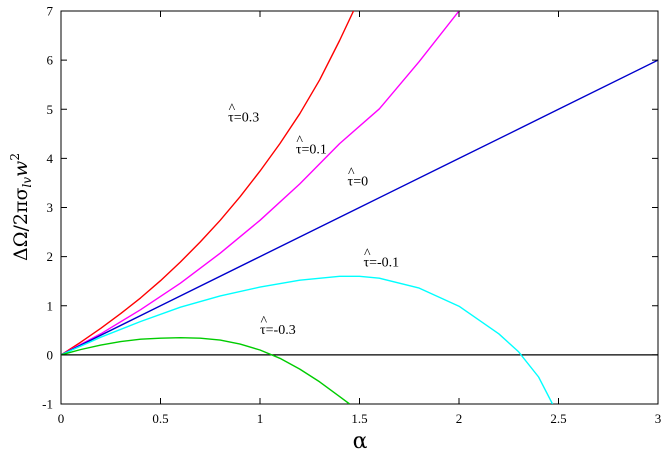 The height and width of the screenshot is (455, 664). Describe the element at coordinates (264, 321) in the screenshot. I see `curve-label-hat-4: ^` at that location.